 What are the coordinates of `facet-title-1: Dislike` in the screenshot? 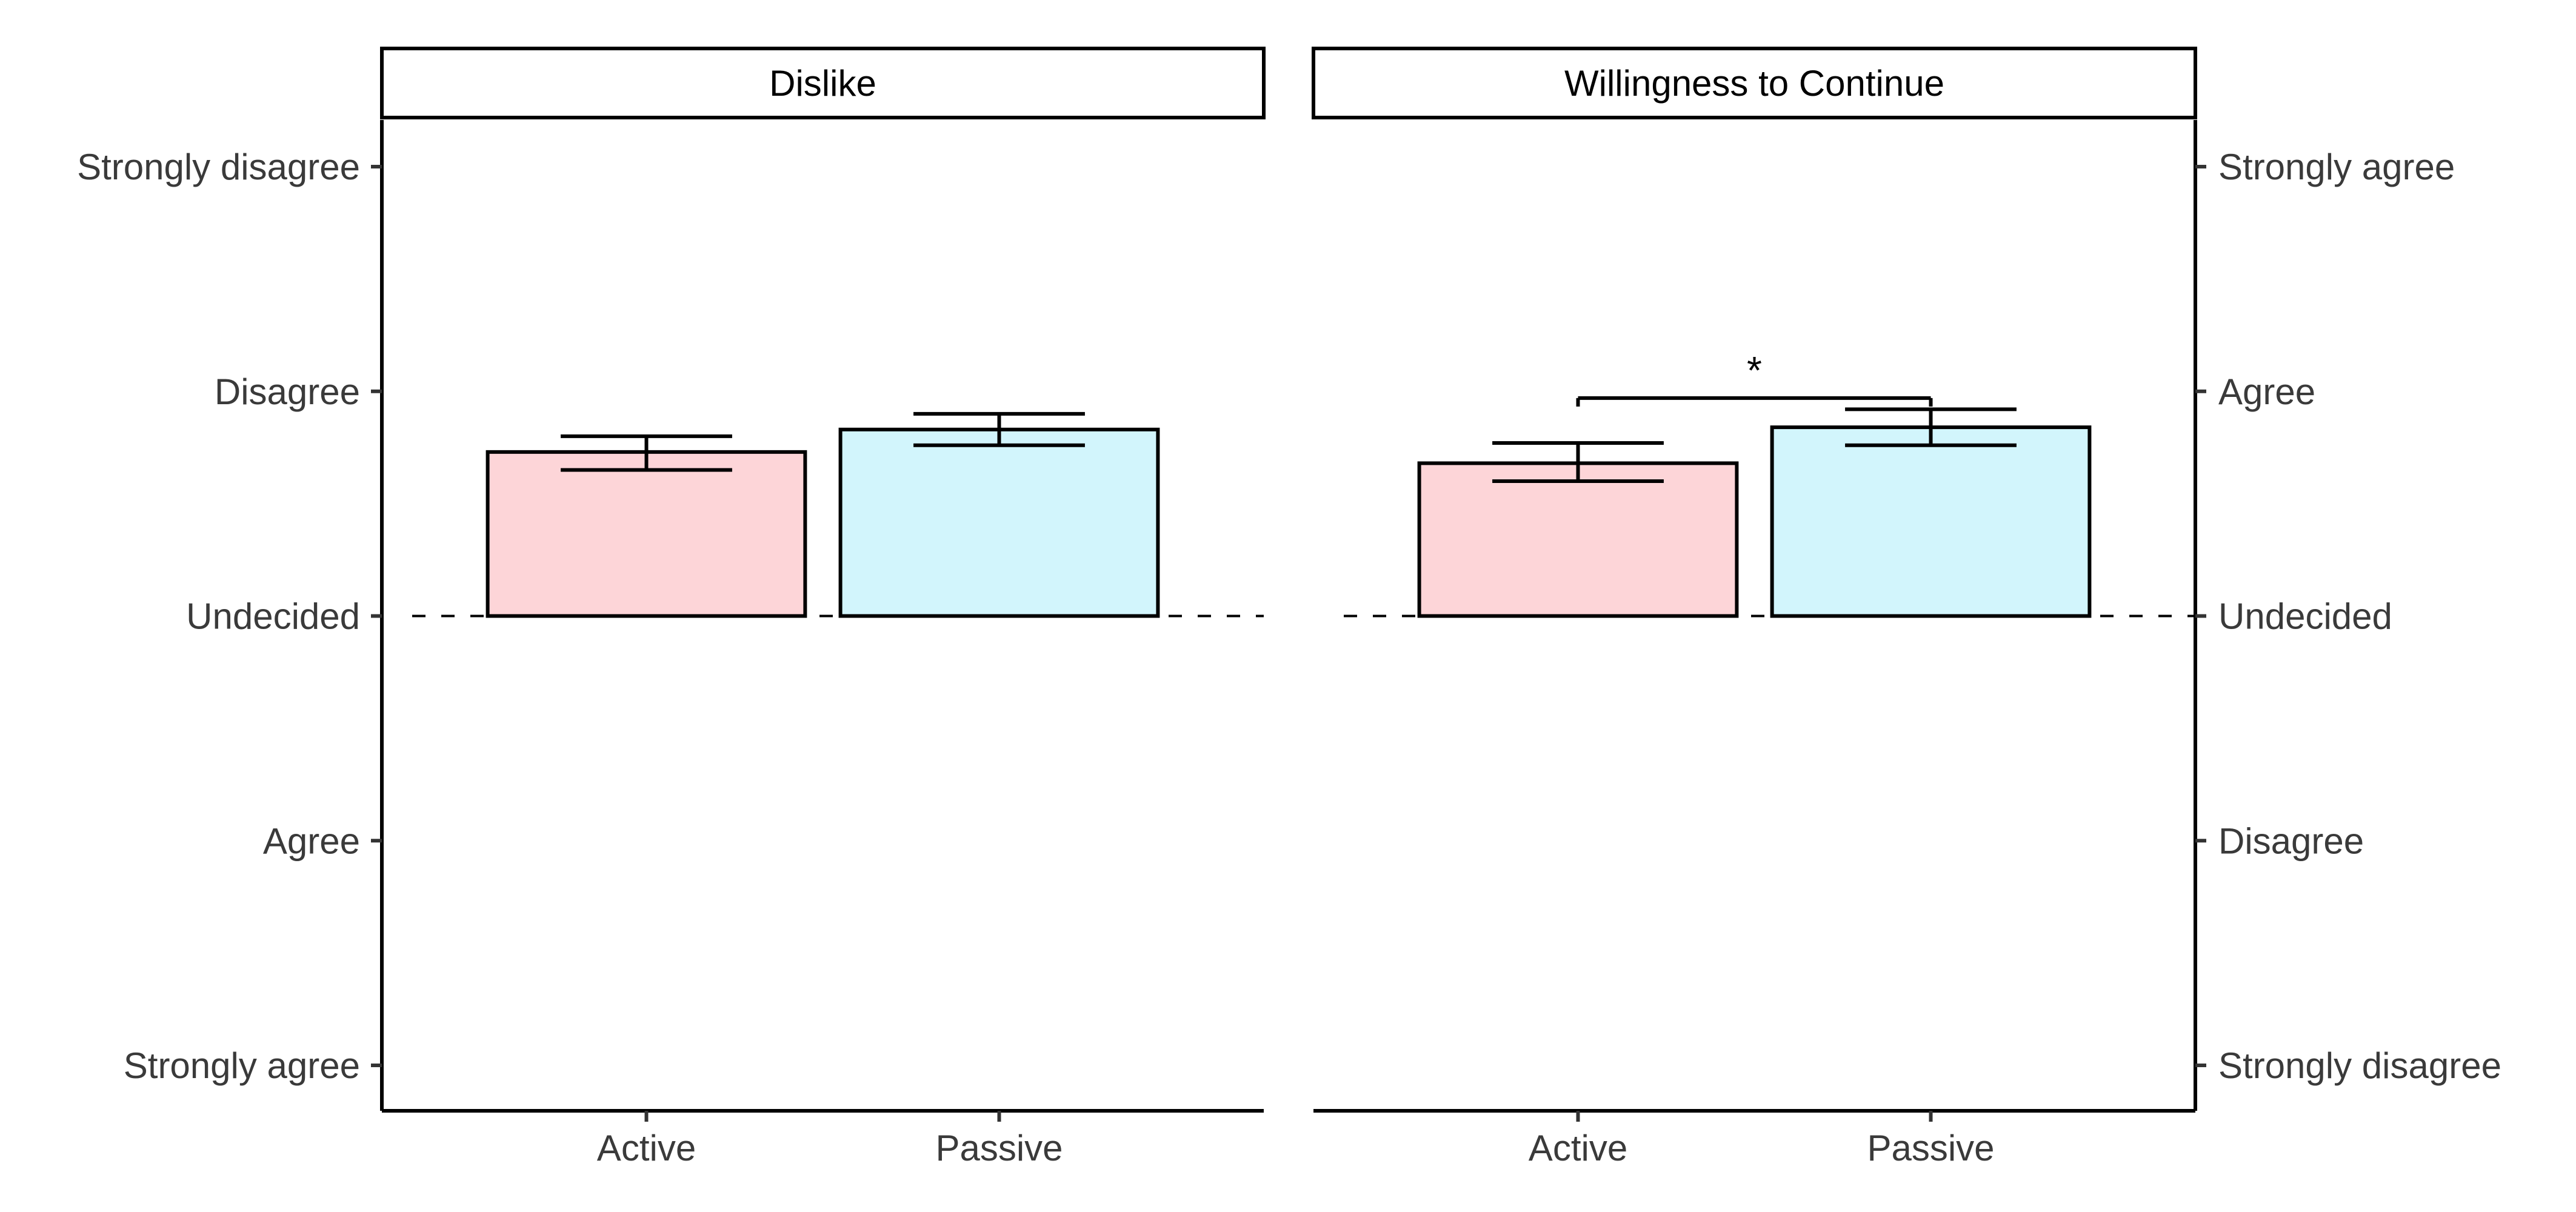 It's located at (823, 83).